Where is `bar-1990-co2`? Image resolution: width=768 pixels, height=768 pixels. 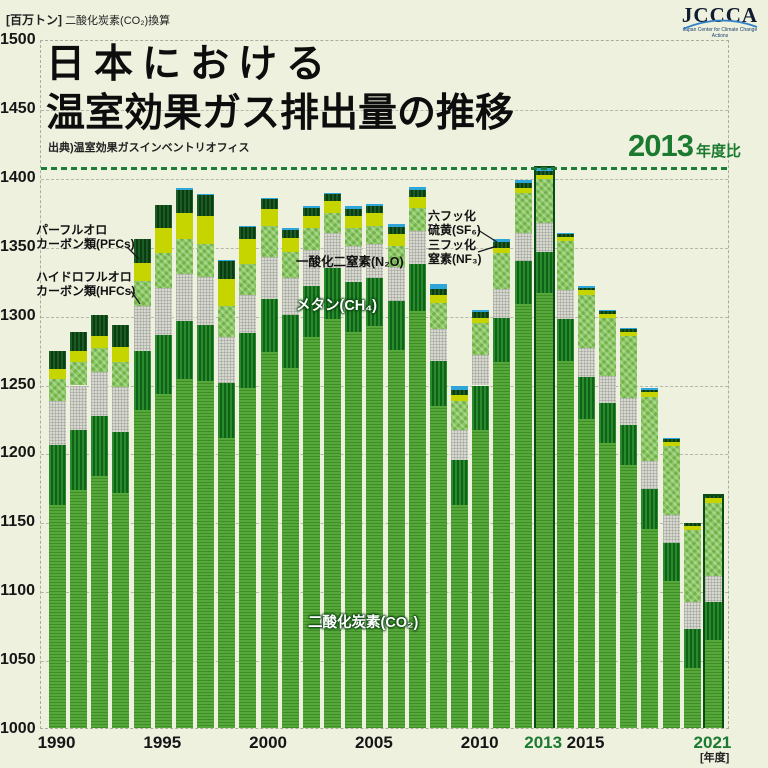 bar-1990-co2 is located at coordinates (57, 616).